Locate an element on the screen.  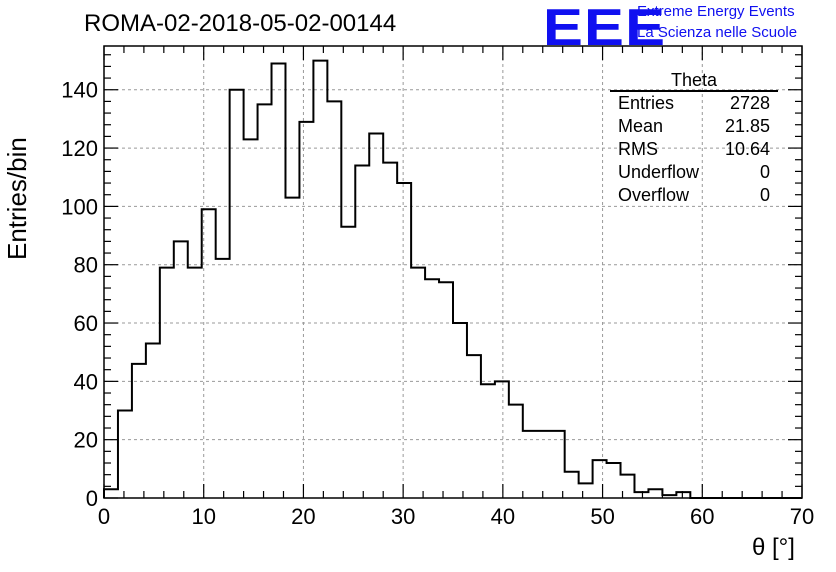
y-tick-label: 140 is located at coordinates (79, 90).